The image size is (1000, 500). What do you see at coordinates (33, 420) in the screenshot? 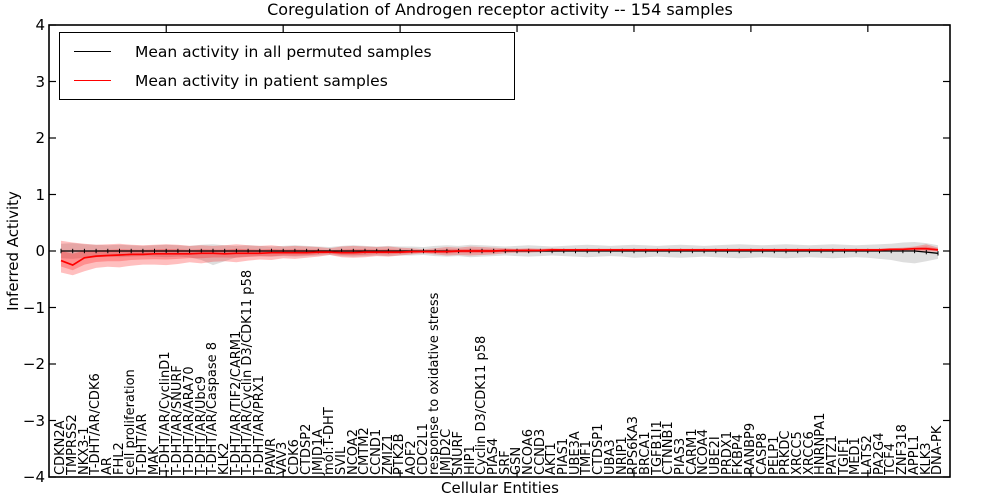
I see `y-tick-label: −3` at bounding box center [33, 420].